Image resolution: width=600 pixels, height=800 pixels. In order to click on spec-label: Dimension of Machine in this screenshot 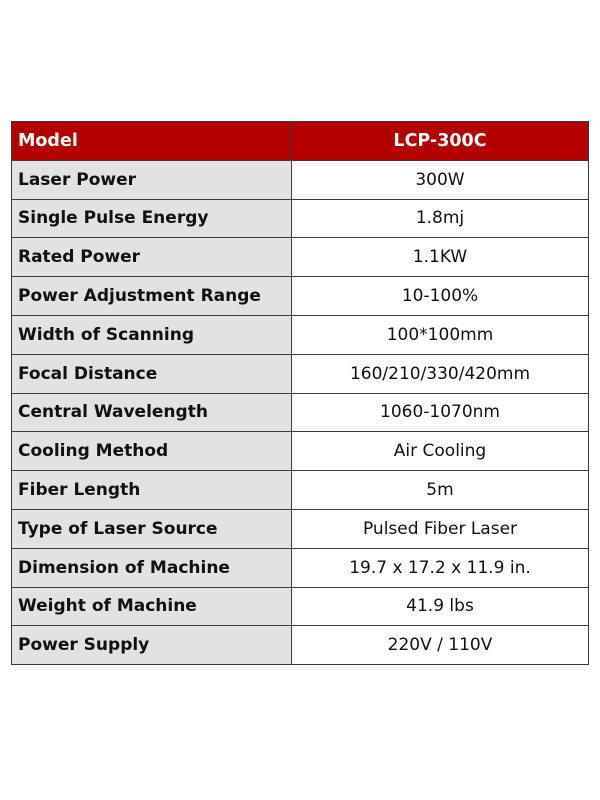, I will do `click(151, 567)`.